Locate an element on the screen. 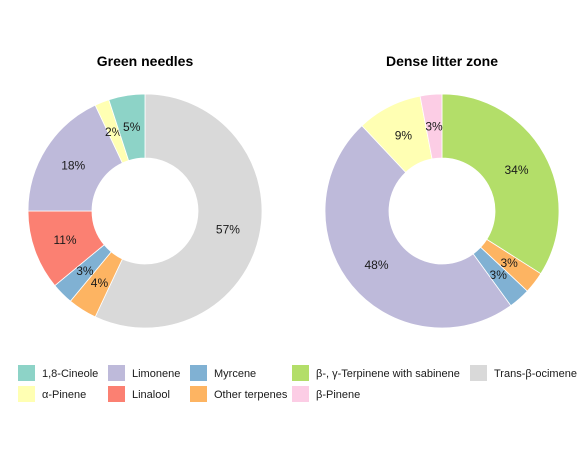 The image size is (587, 456). legend-label-trans-ocimene: Trans-β-ocimene is located at coordinates (535, 374).